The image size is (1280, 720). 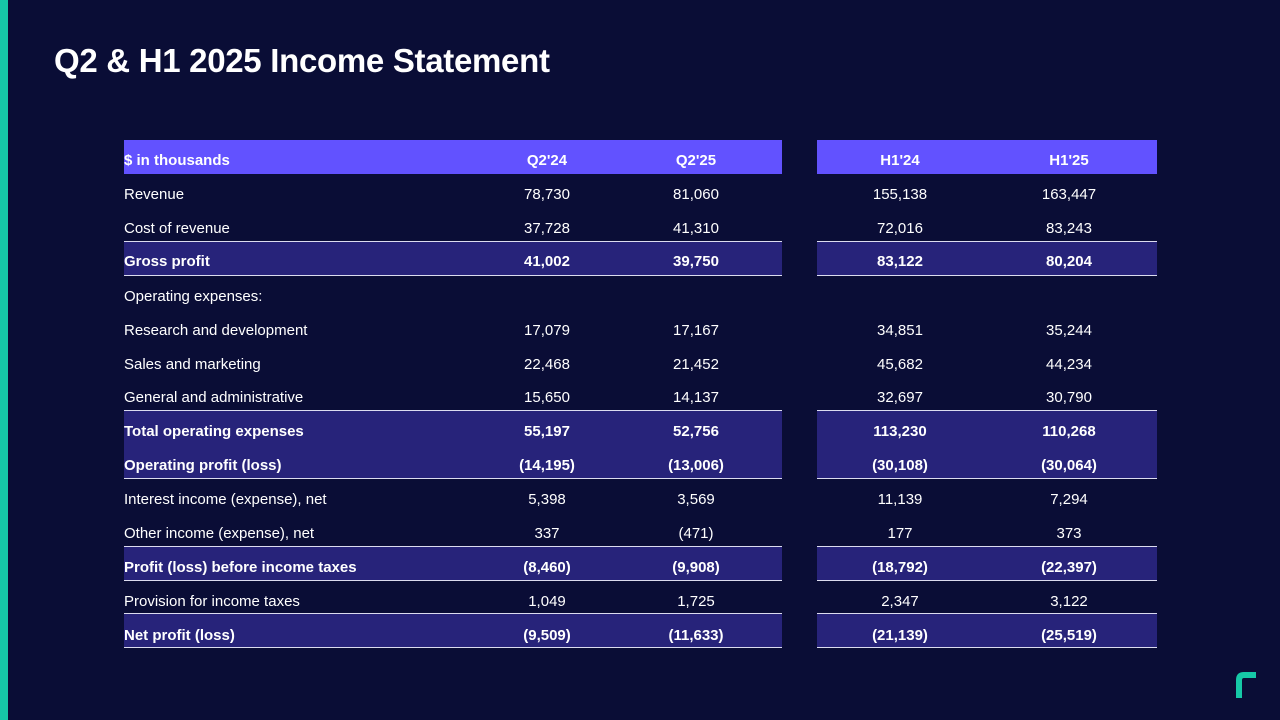 What do you see at coordinates (696, 567) in the screenshot?
I see `cell-q2-25: (9,908)` at bounding box center [696, 567].